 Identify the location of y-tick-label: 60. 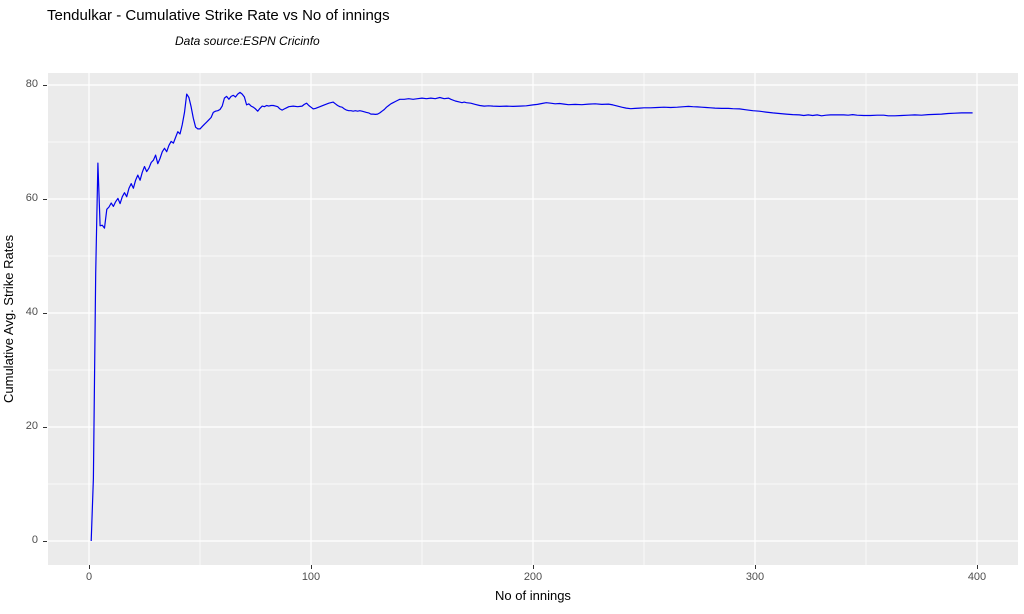
(31, 198).